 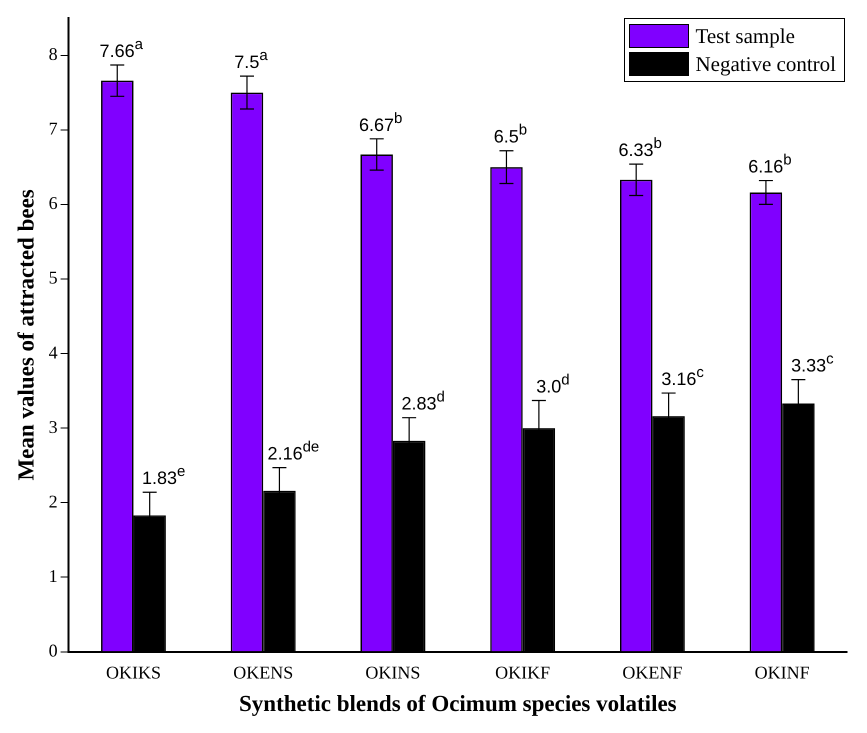 What do you see at coordinates (782, 672) in the screenshot?
I see `x-tick-label: OKINF` at bounding box center [782, 672].